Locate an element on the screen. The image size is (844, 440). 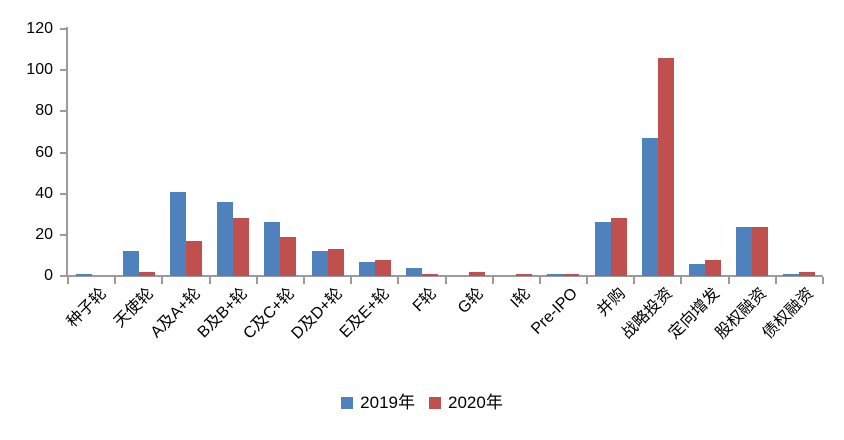
legend-item-2020: 2020年 is located at coordinates (466, 403).